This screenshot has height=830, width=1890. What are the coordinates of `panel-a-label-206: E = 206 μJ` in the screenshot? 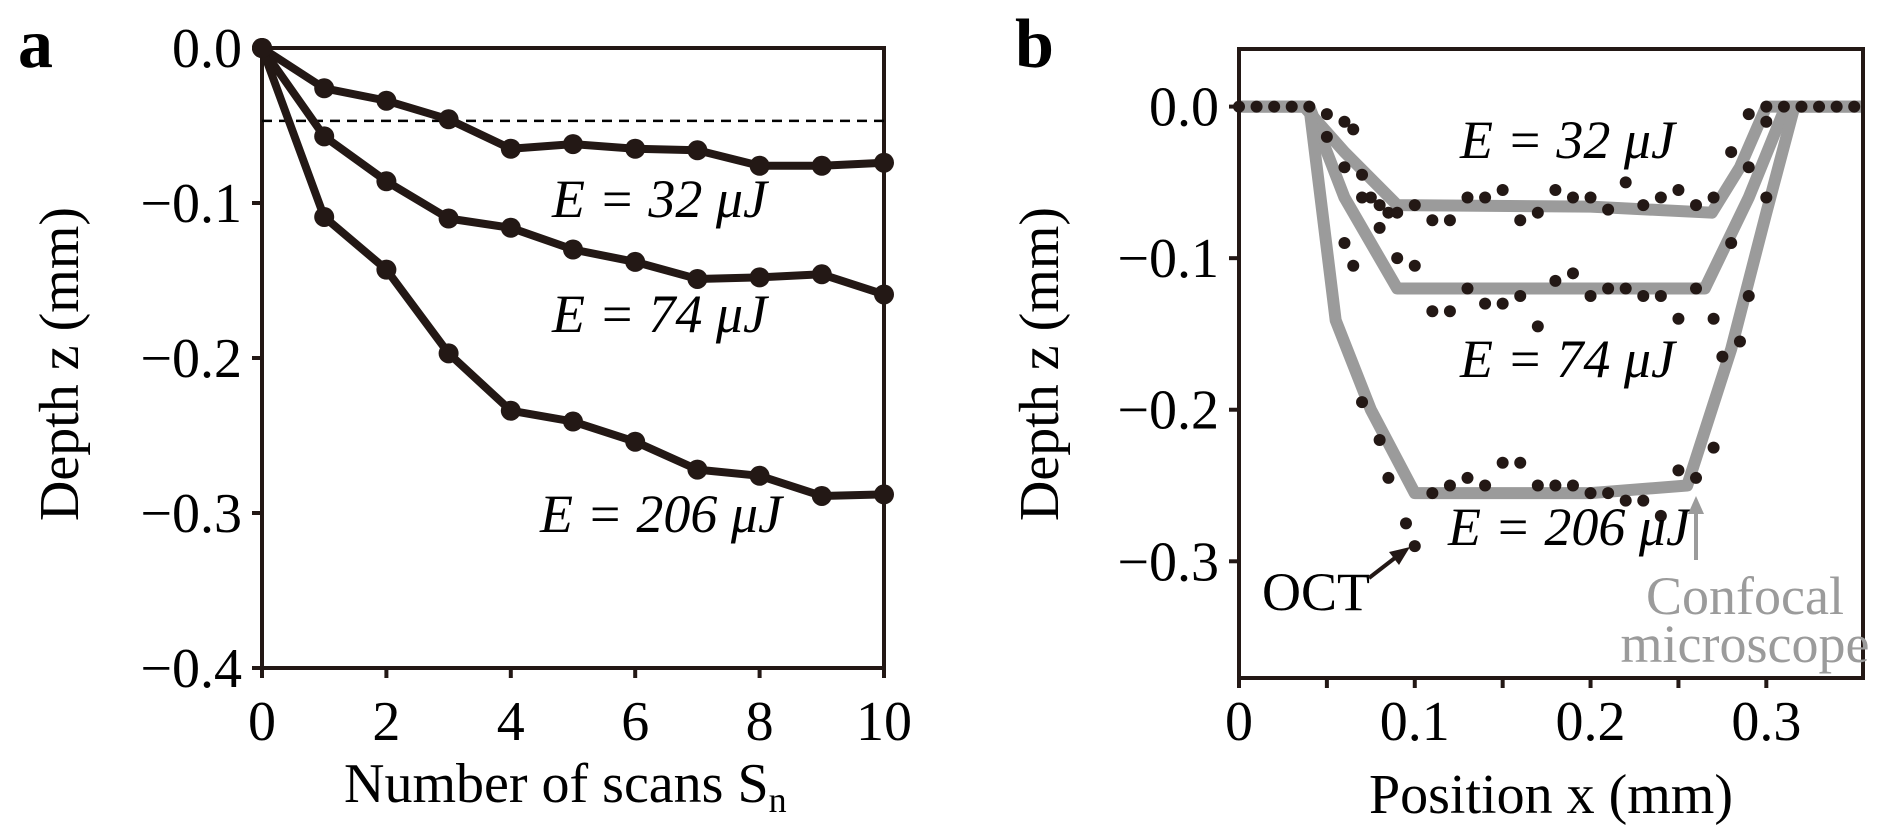 It's located at (662, 514).